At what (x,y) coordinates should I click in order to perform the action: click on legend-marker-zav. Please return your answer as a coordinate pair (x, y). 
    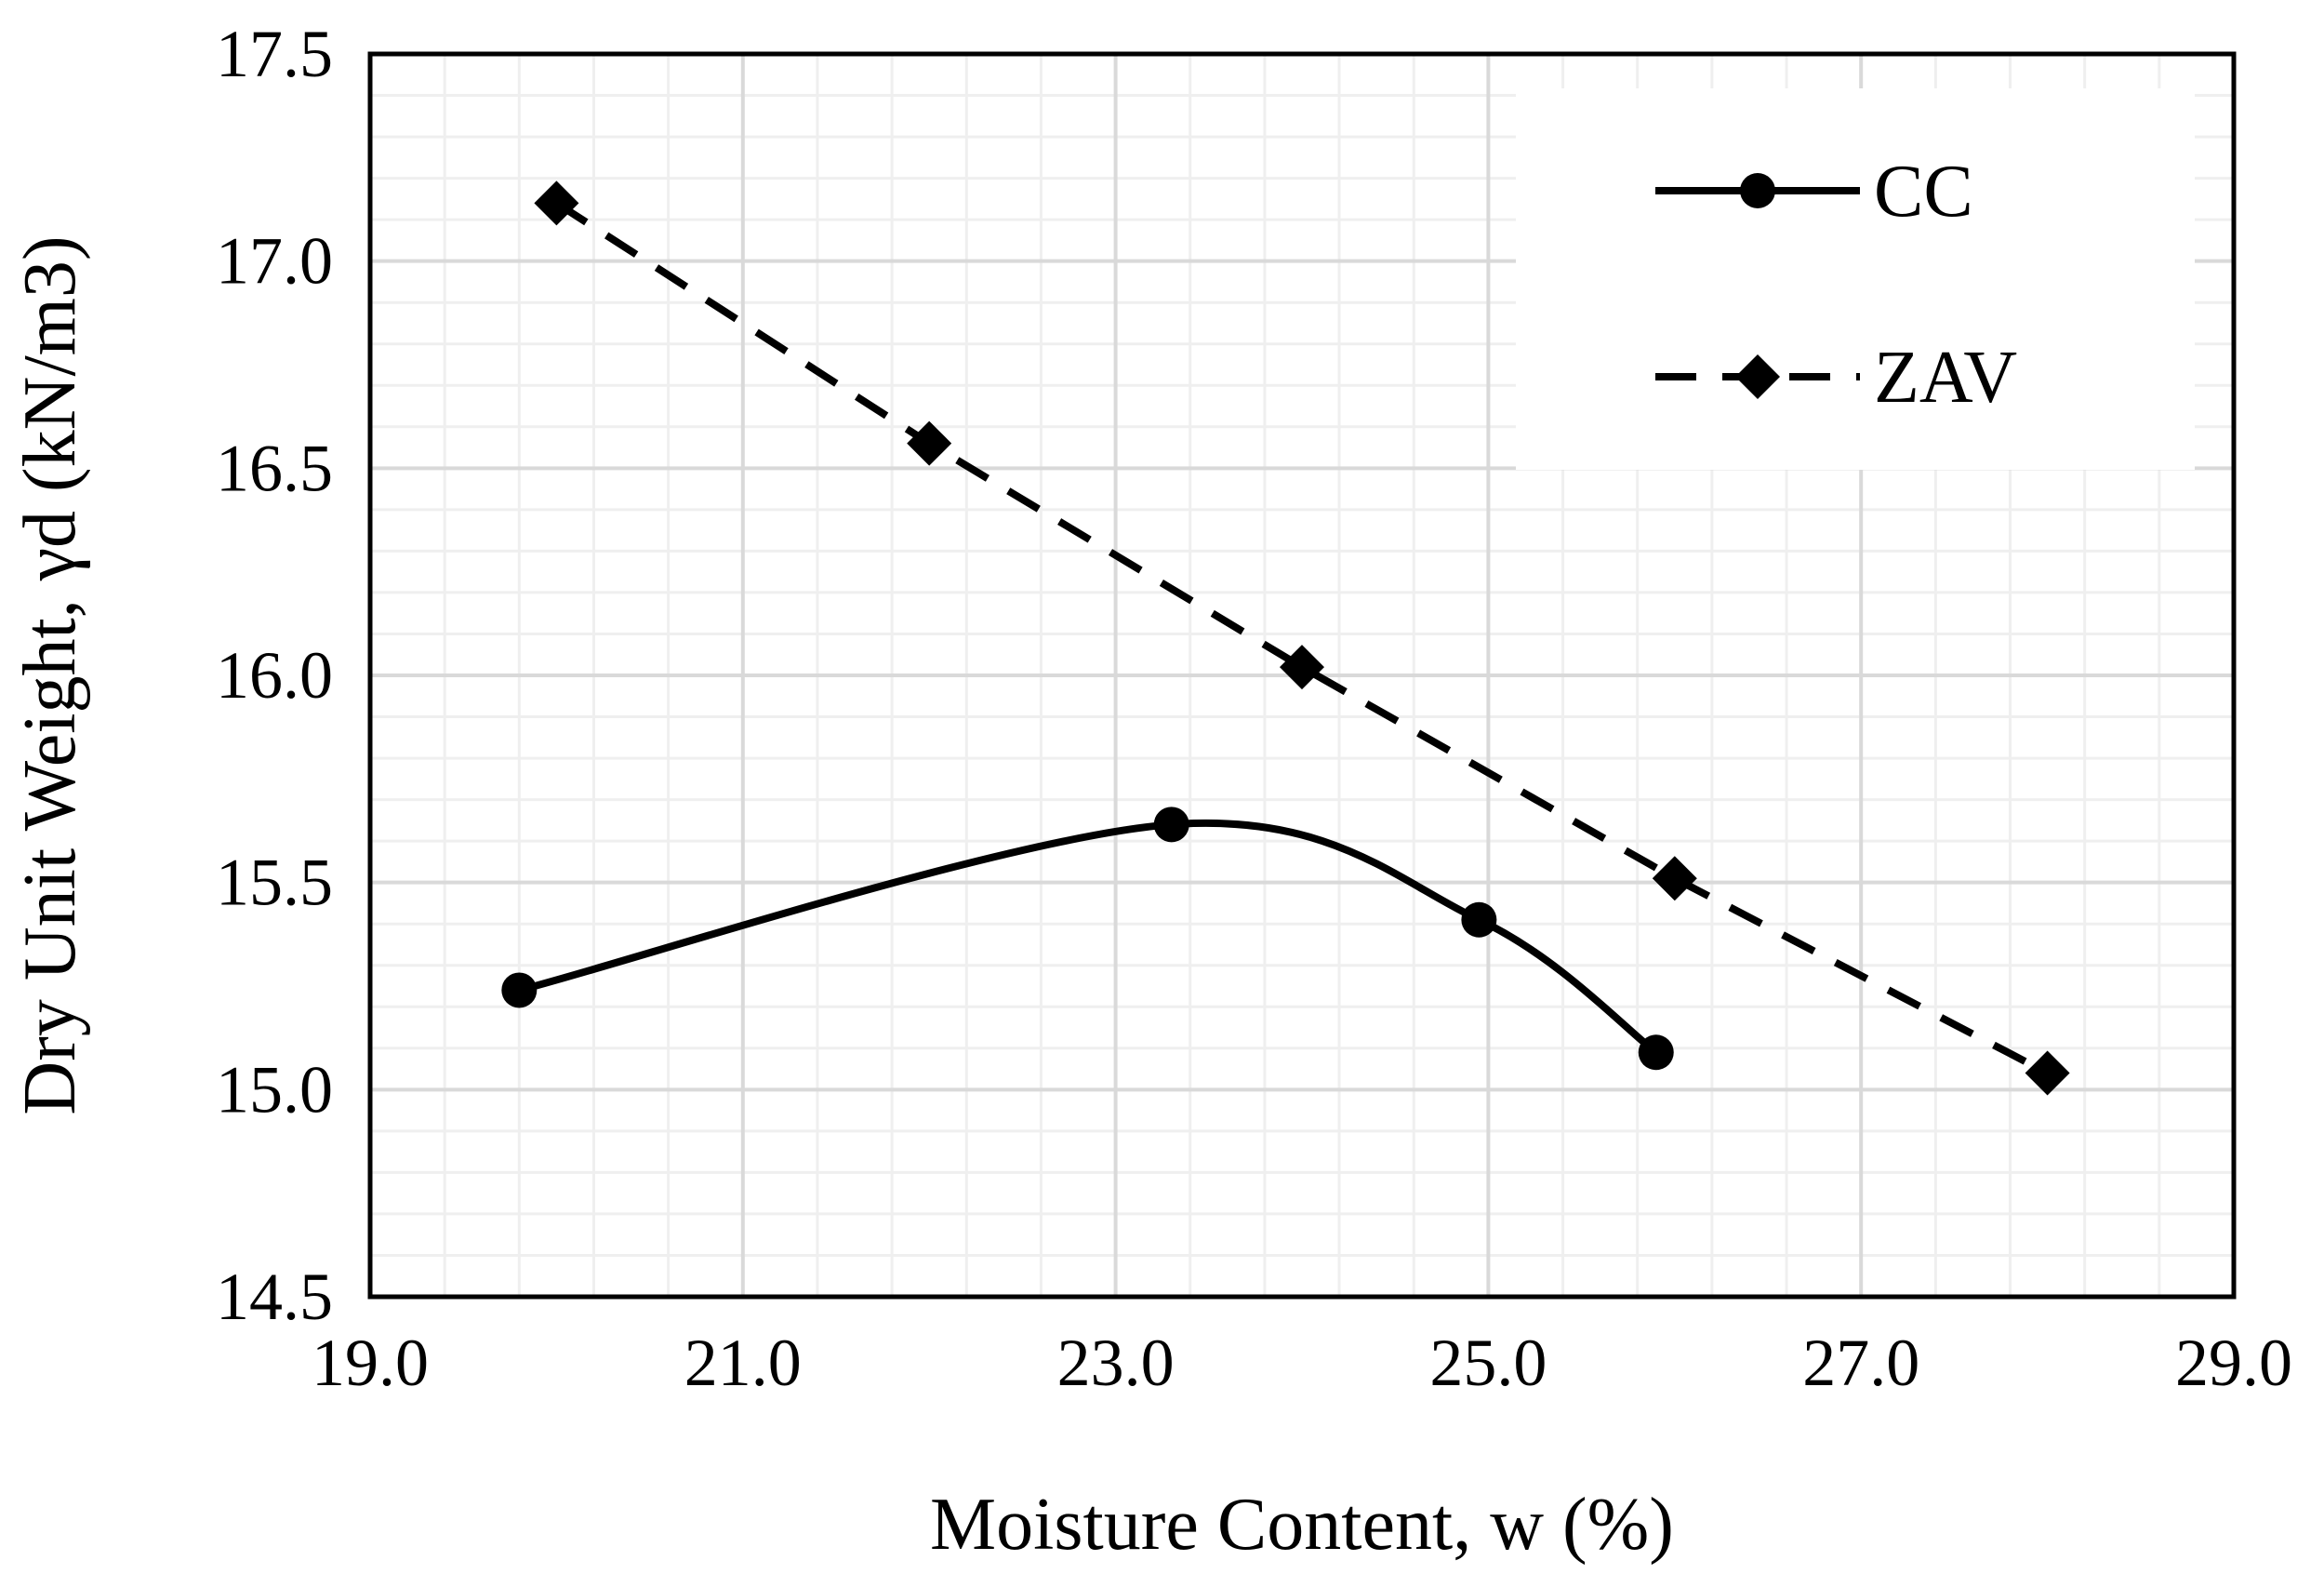
    Looking at the image, I should click on (1758, 376).